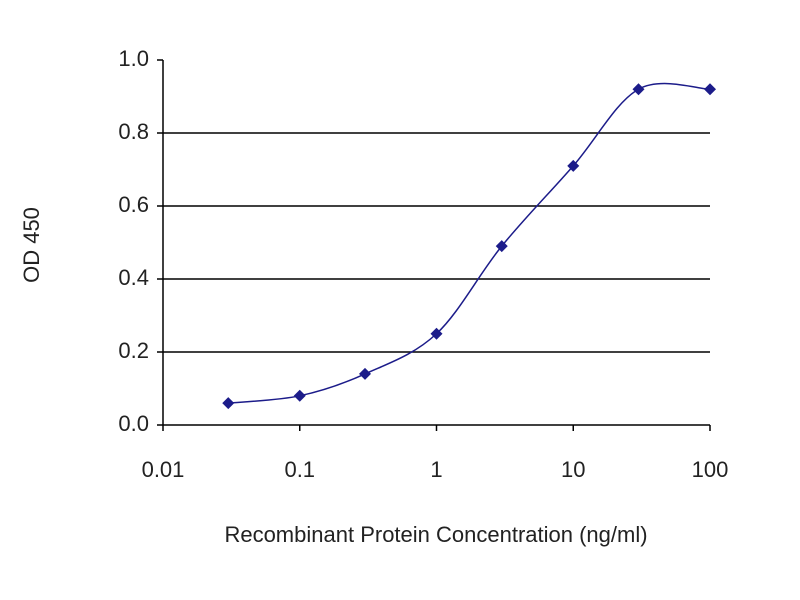 This screenshot has width=800, height=600. I want to click on y-tick-label: 0.0, so click(133, 423).